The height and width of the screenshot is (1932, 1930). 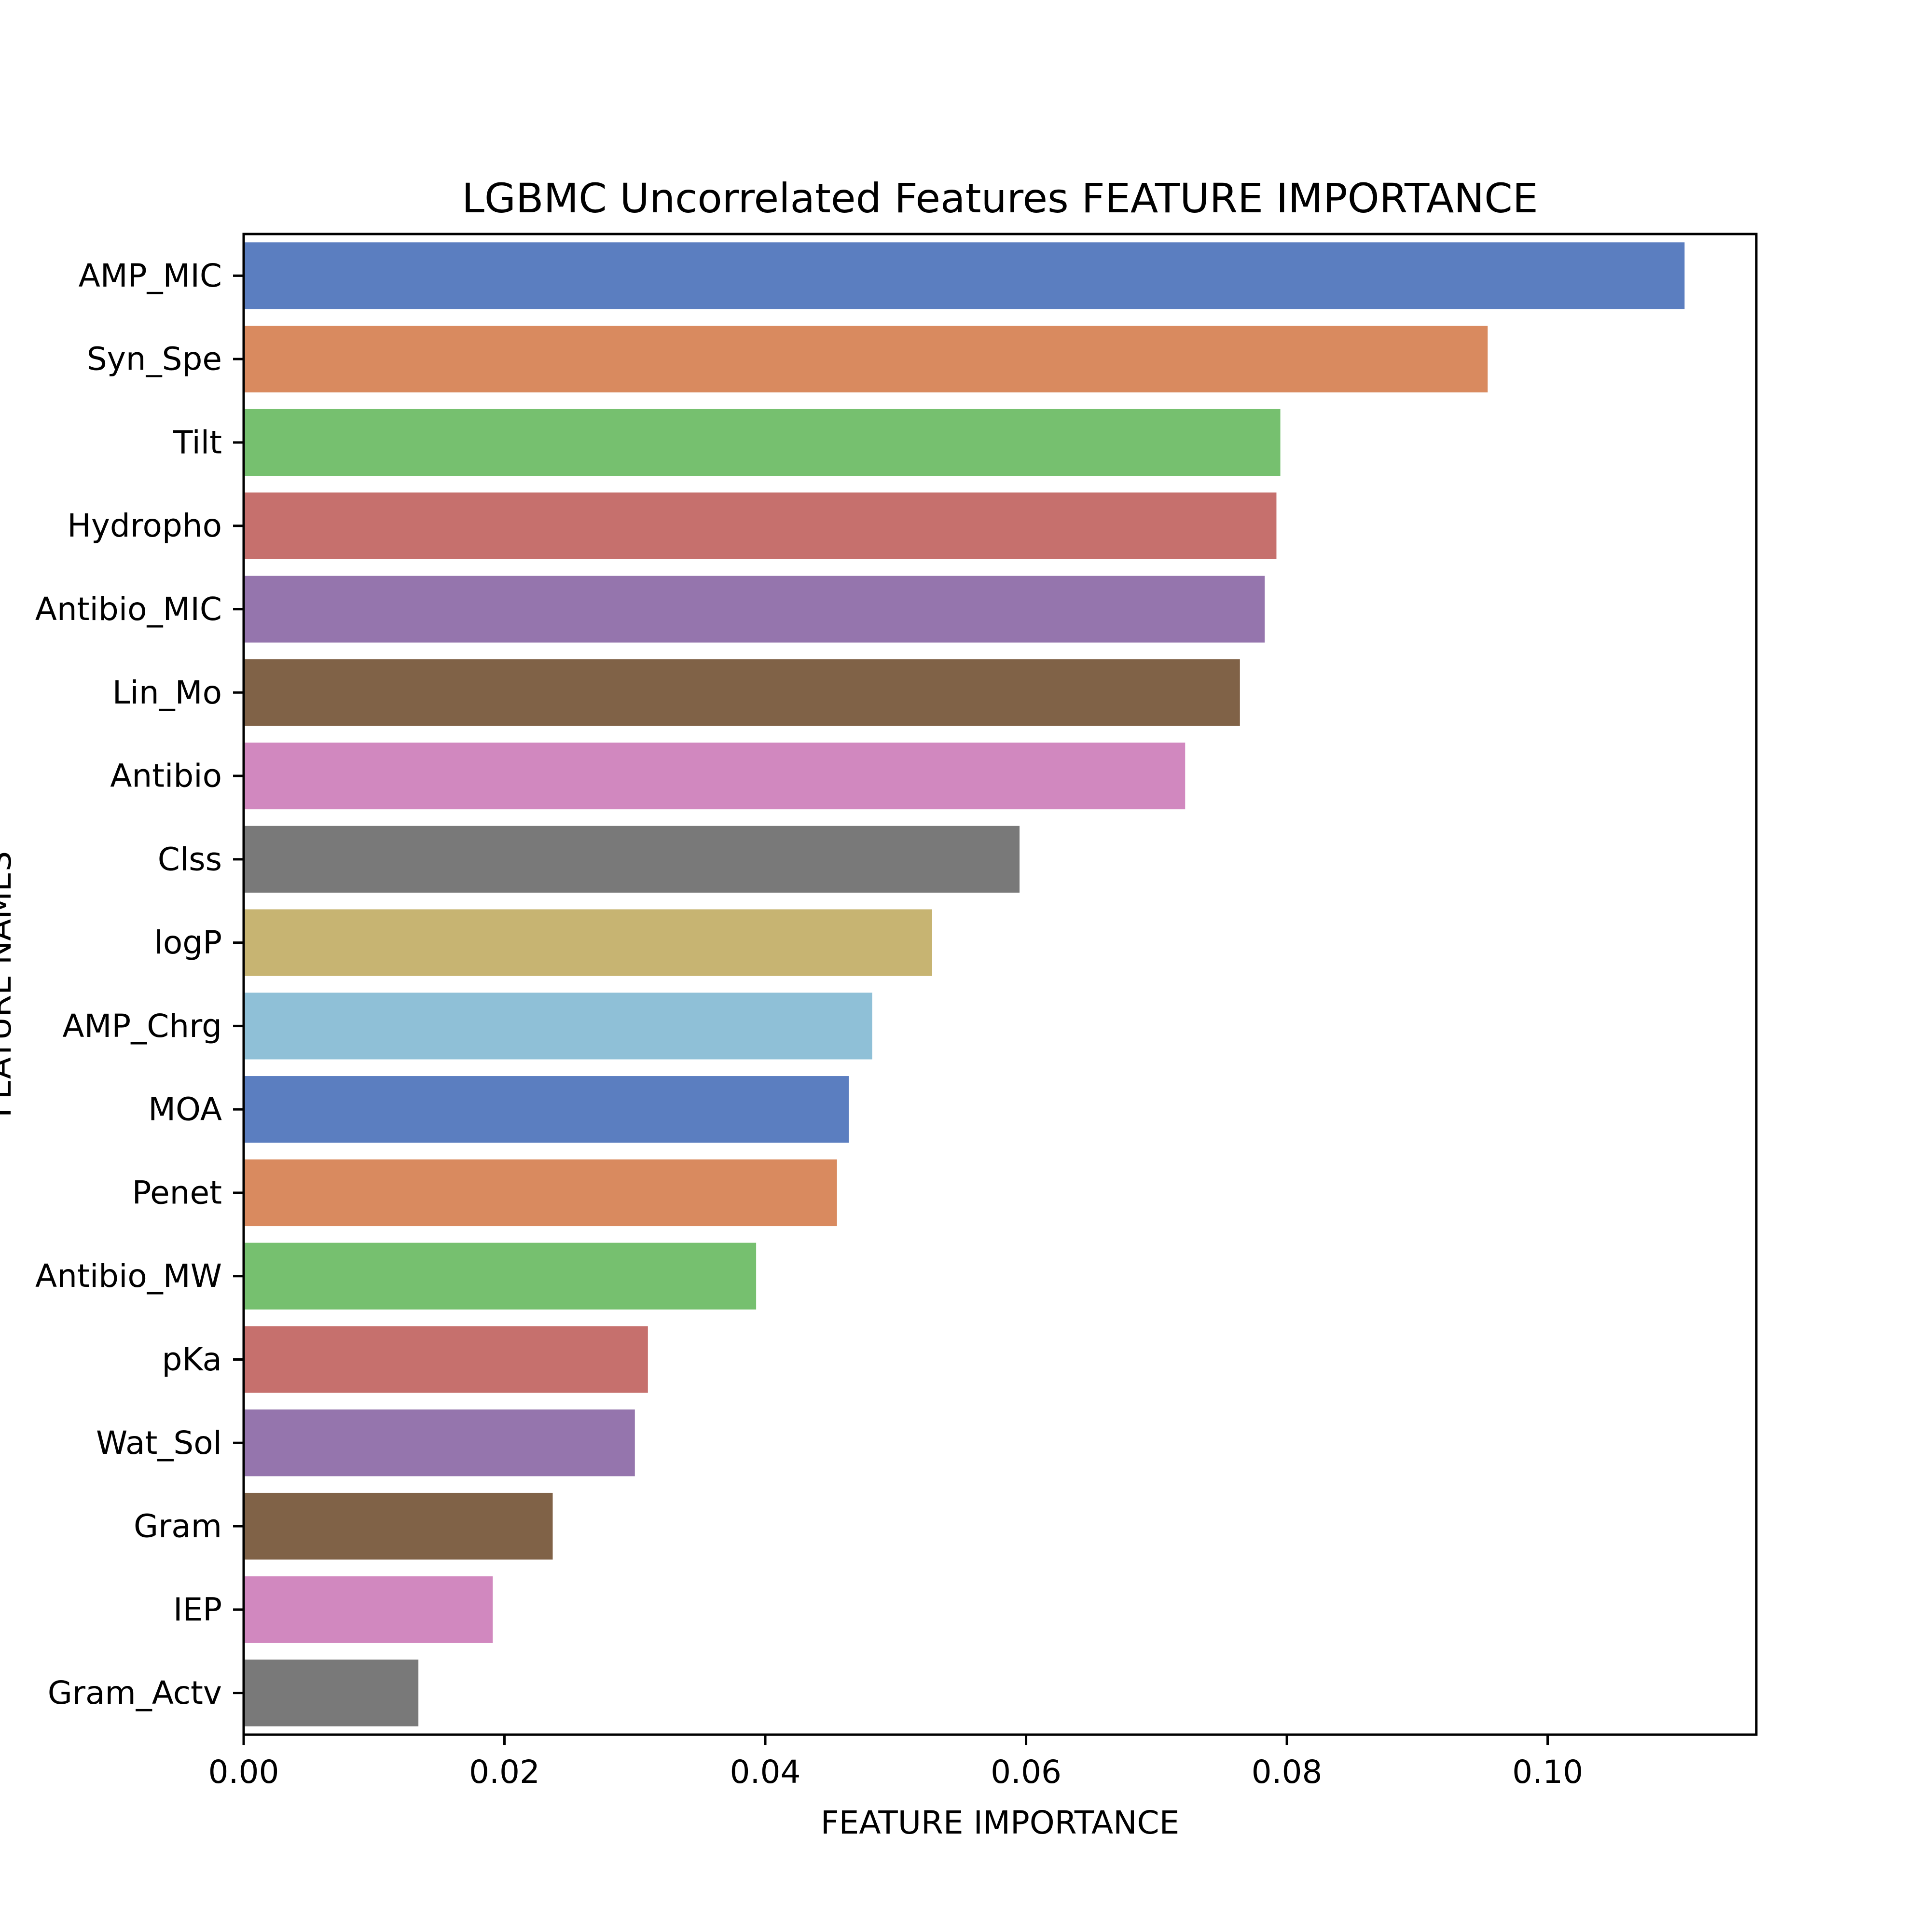 What do you see at coordinates (188, 942) in the screenshot?
I see `y-tick-label: logP` at bounding box center [188, 942].